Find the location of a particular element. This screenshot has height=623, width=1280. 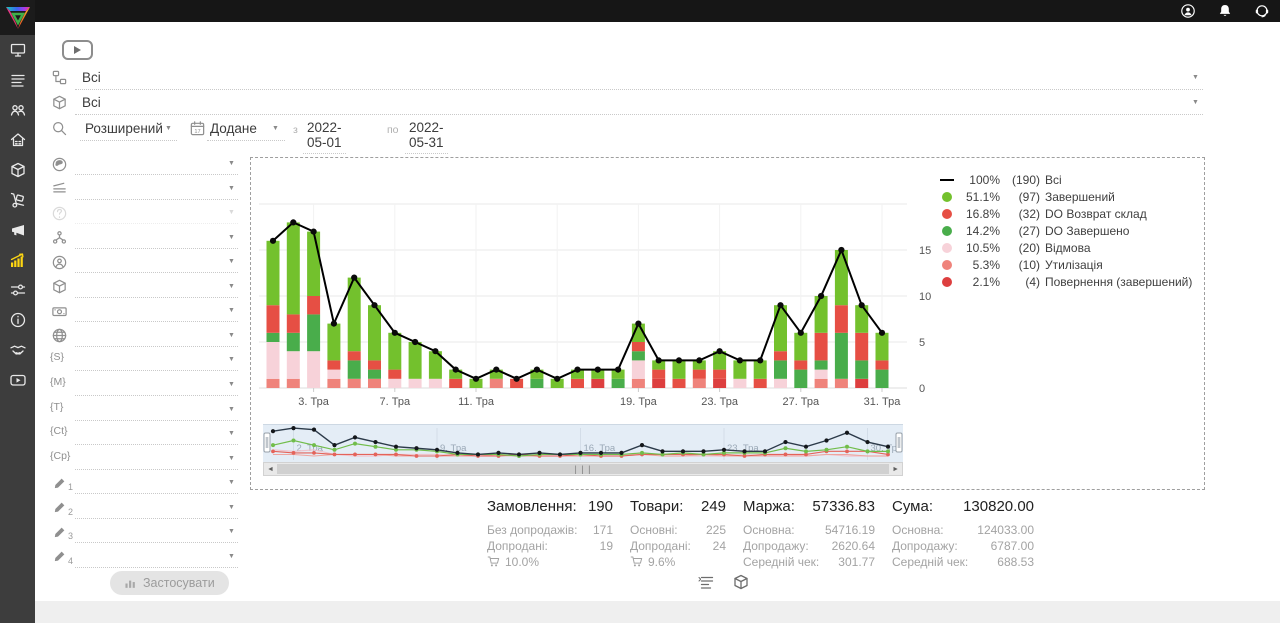

list-stats-toggle-icon is located at coordinates (706, 582).